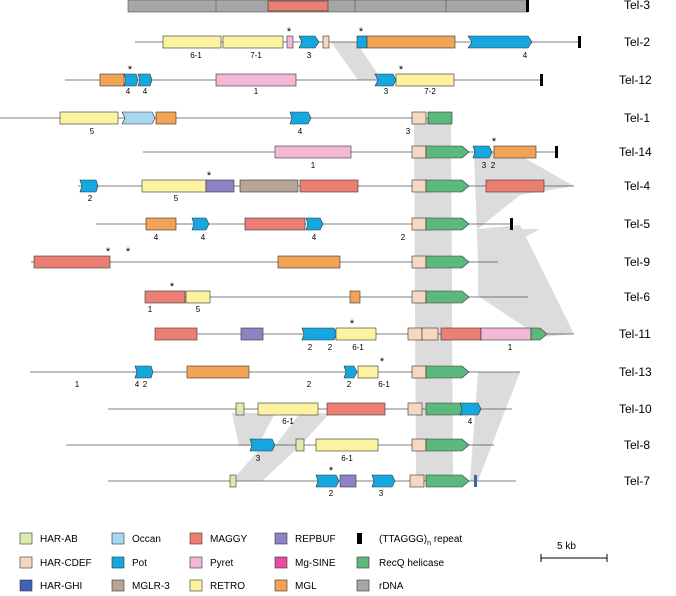  I want to click on tel-3-row, so click(328, 6).